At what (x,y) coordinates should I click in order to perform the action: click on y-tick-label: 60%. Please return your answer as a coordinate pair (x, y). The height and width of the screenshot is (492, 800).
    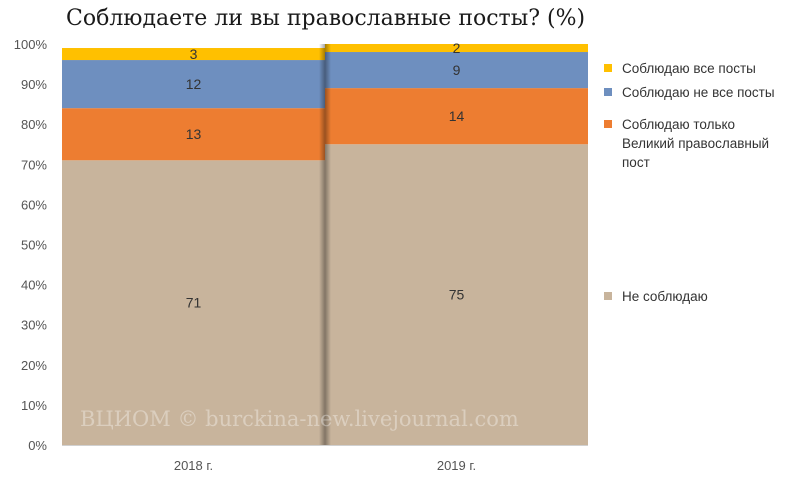
    Looking at the image, I should click on (34, 204).